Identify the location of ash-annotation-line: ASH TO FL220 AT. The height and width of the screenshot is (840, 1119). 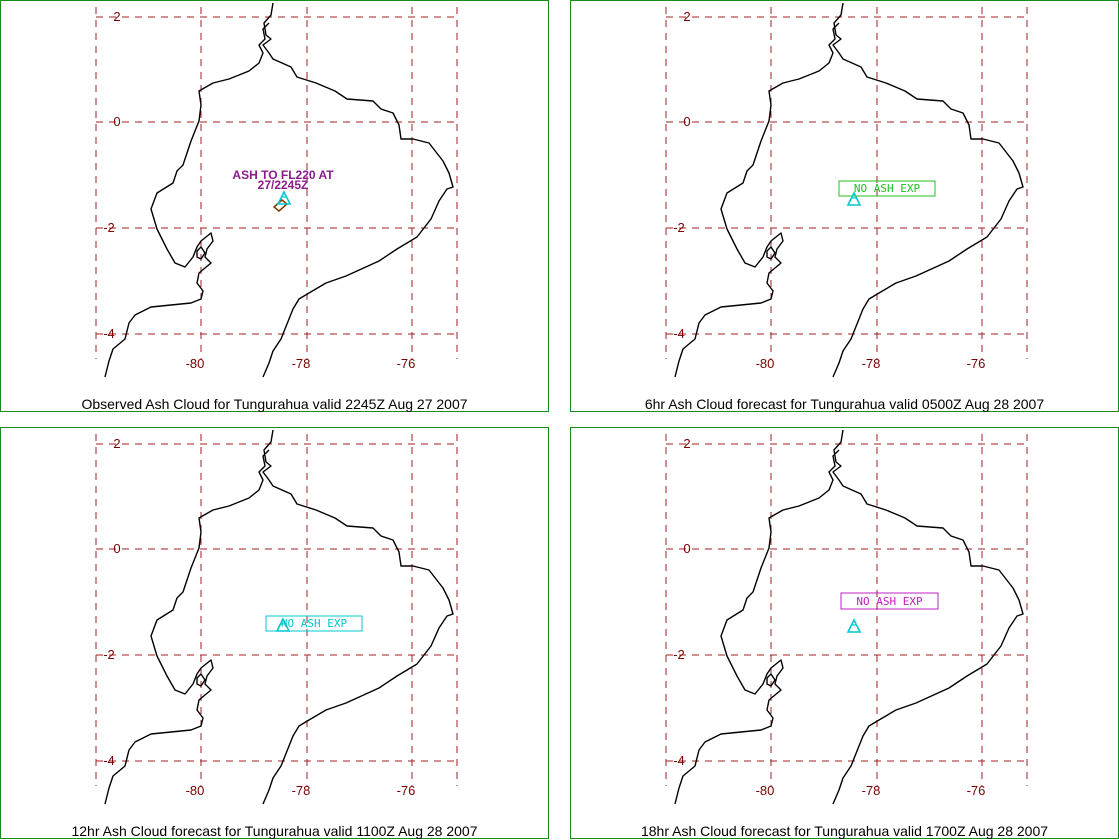
(283, 175).